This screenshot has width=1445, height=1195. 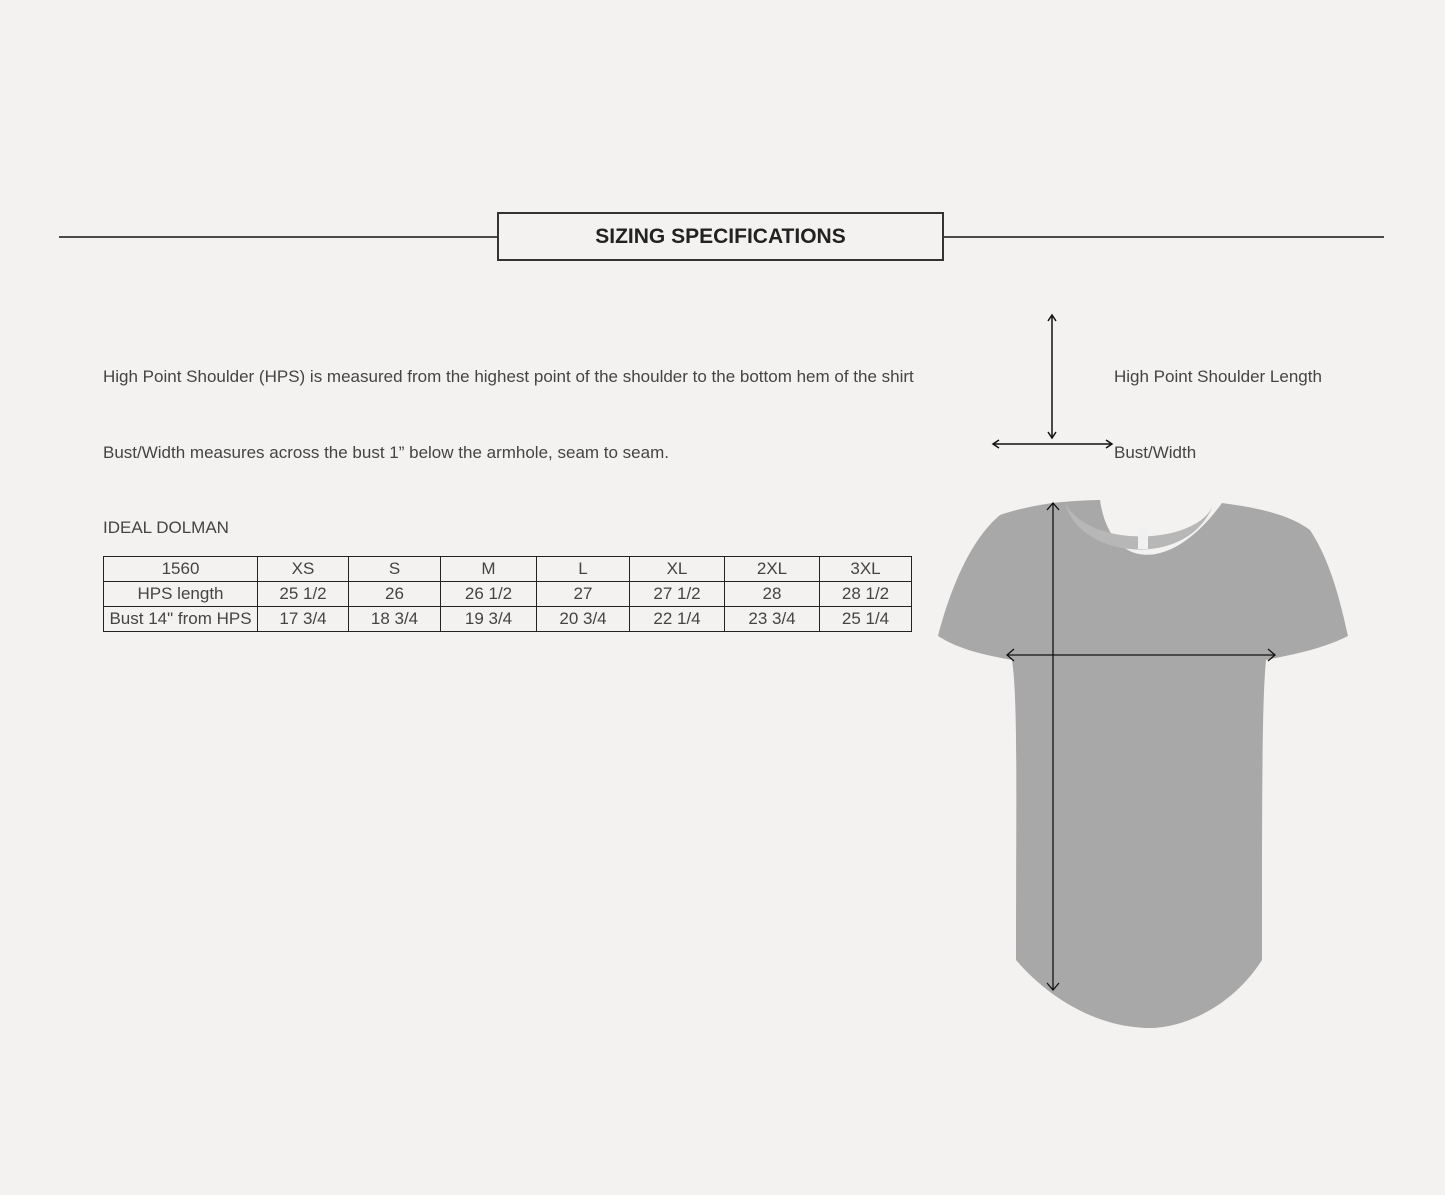 I want to click on table-header-row: 1560 XS S M L XL 2XL 3XL, so click(x=507, y=569).